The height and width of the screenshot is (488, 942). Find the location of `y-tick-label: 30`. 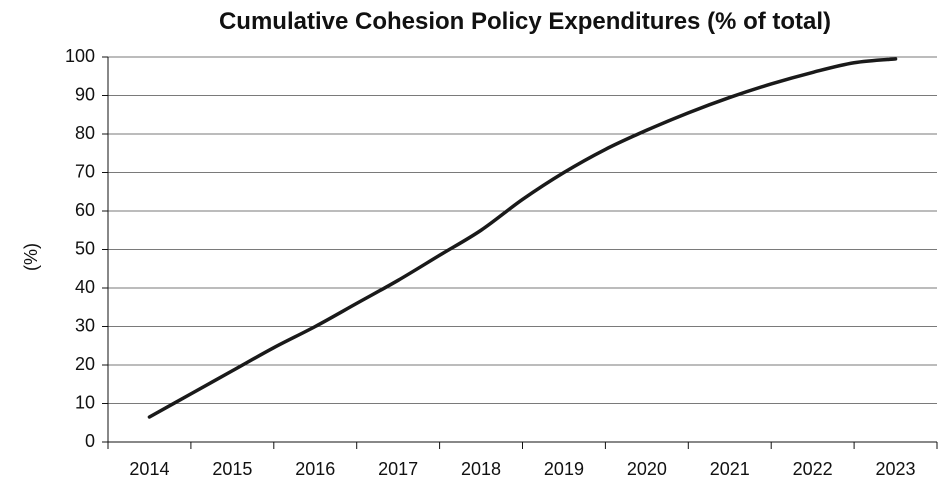

y-tick-label: 30 is located at coordinates (85, 325).